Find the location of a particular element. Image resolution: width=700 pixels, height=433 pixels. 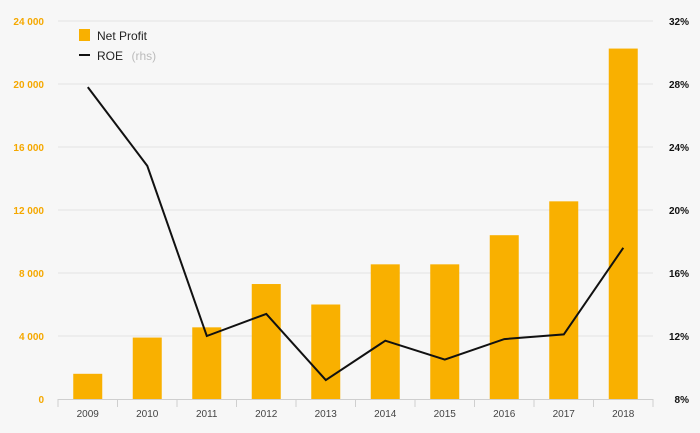

x-tick-label: 2009 is located at coordinates (88, 414).